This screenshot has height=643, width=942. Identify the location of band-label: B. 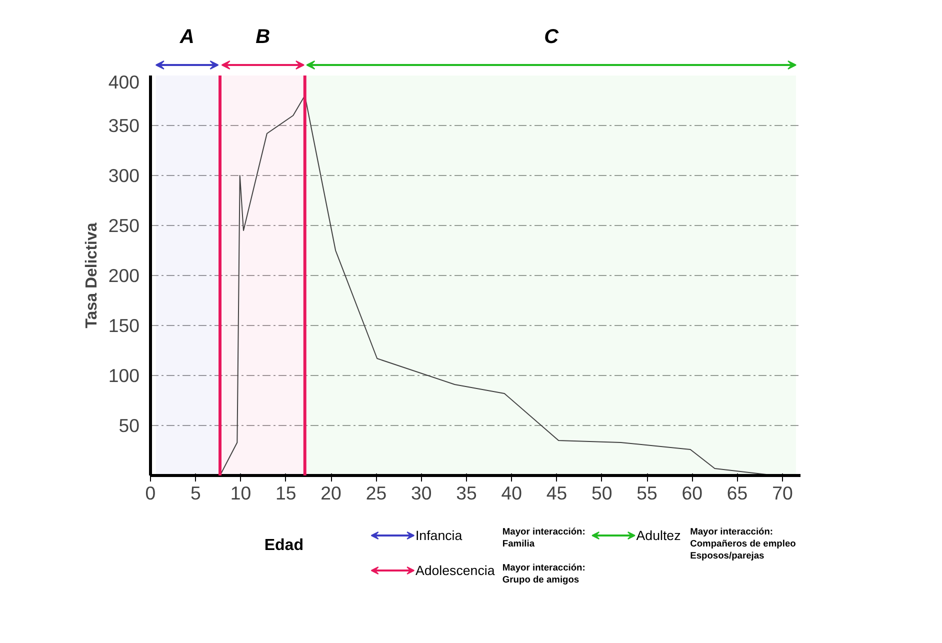
(263, 37).